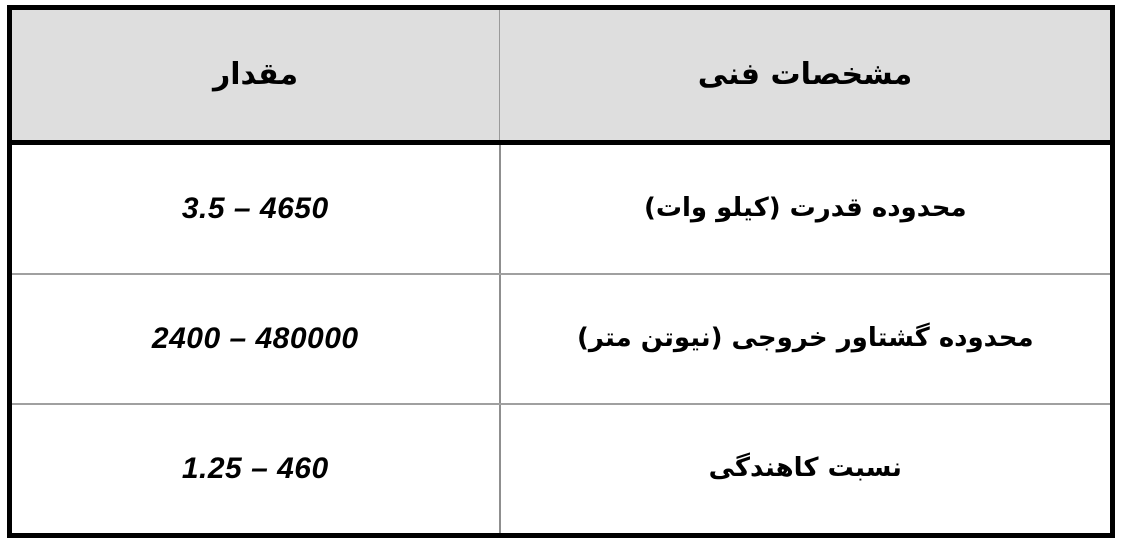 The image size is (1122, 538). Describe the element at coordinates (806, 339) in the screenshot. I see `spec-label-output-torque-range: محدوده گشتاور خروجی (نیوتن متر)` at that location.